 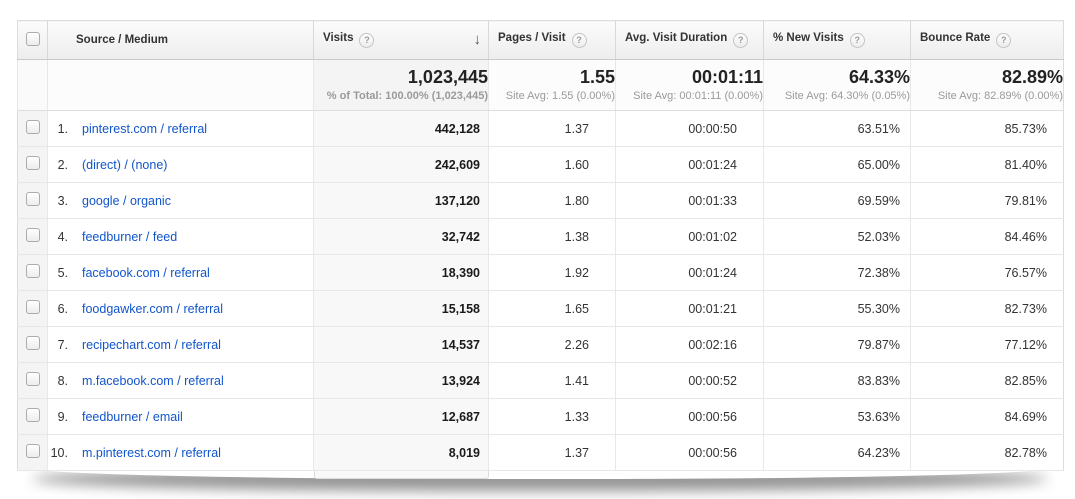 What do you see at coordinates (689, 344) in the screenshot?
I see `avg-visit-duration-value: 00:02:16` at bounding box center [689, 344].